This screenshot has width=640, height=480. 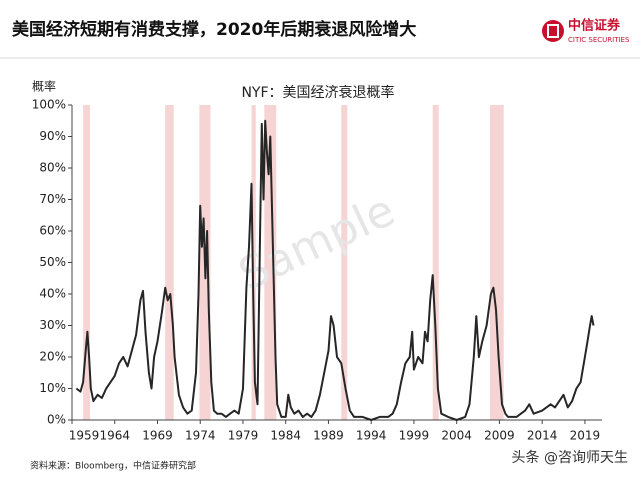 I want to click on y-tick-label: 100%, so click(x=49, y=105).